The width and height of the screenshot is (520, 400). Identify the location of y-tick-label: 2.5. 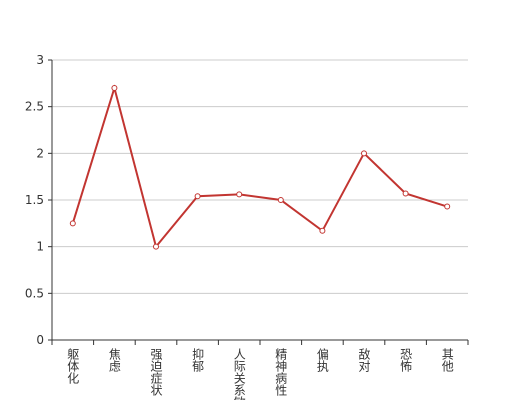
(34, 107).